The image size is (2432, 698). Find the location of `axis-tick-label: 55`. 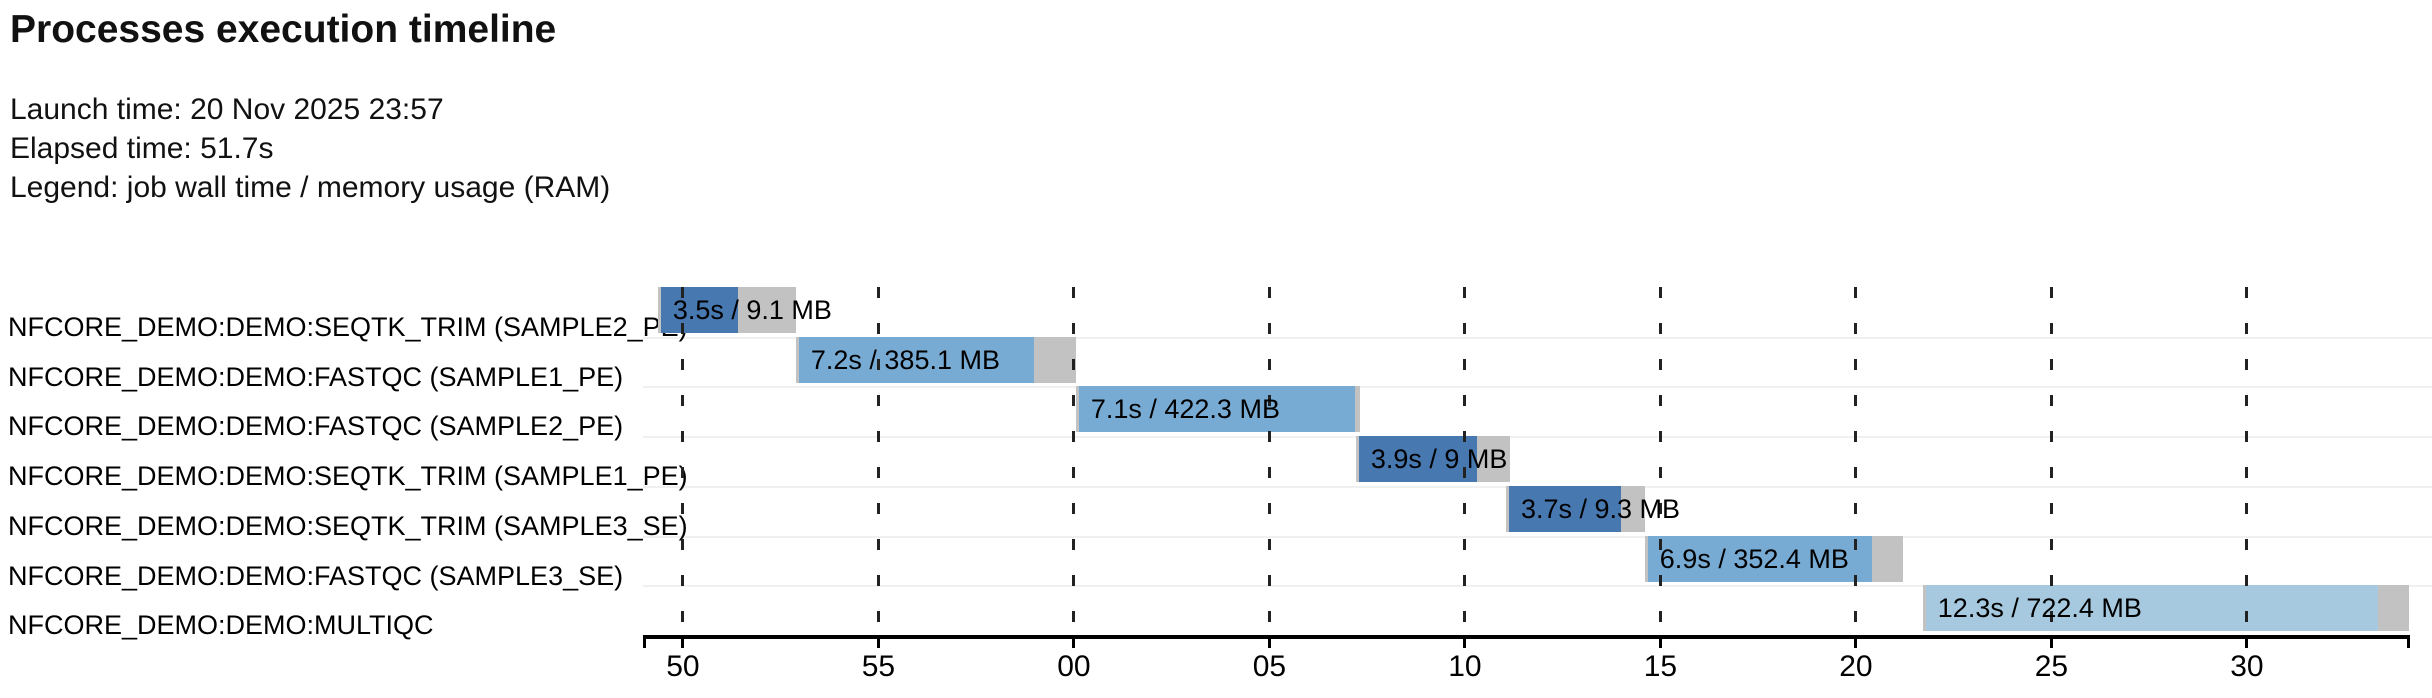

axis-tick-label: 55 is located at coordinates (878, 666).